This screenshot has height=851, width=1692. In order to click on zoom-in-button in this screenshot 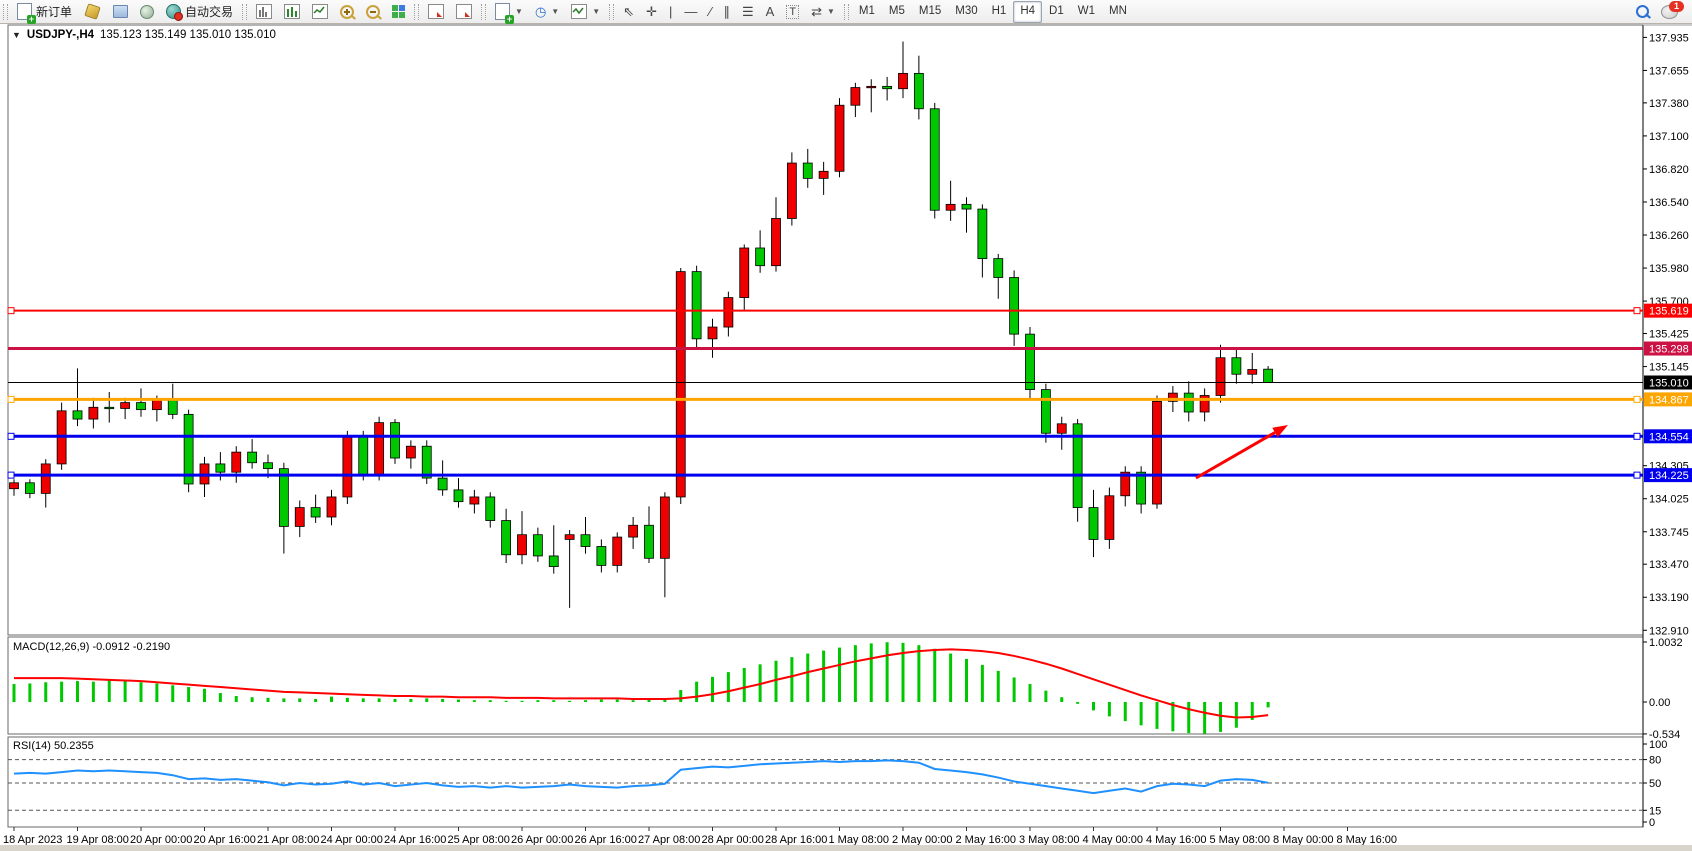, I will do `click(347, 11)`.